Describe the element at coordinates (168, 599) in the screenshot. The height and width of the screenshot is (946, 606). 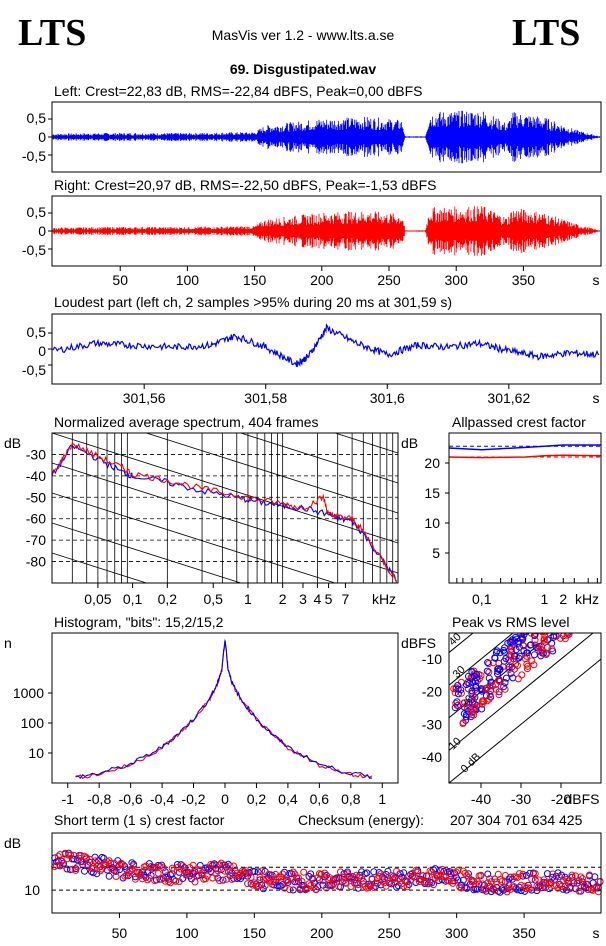
I see `xtick-label: 0,2` at that location.